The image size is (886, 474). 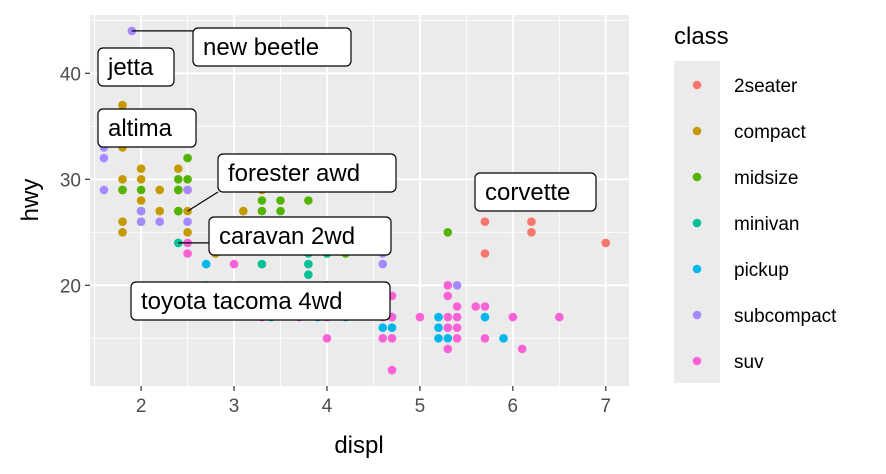 What do you see at coordinates (697, 177) in the screenshot?
I see `legend-key-midsize` at bounding box center [697, 177].